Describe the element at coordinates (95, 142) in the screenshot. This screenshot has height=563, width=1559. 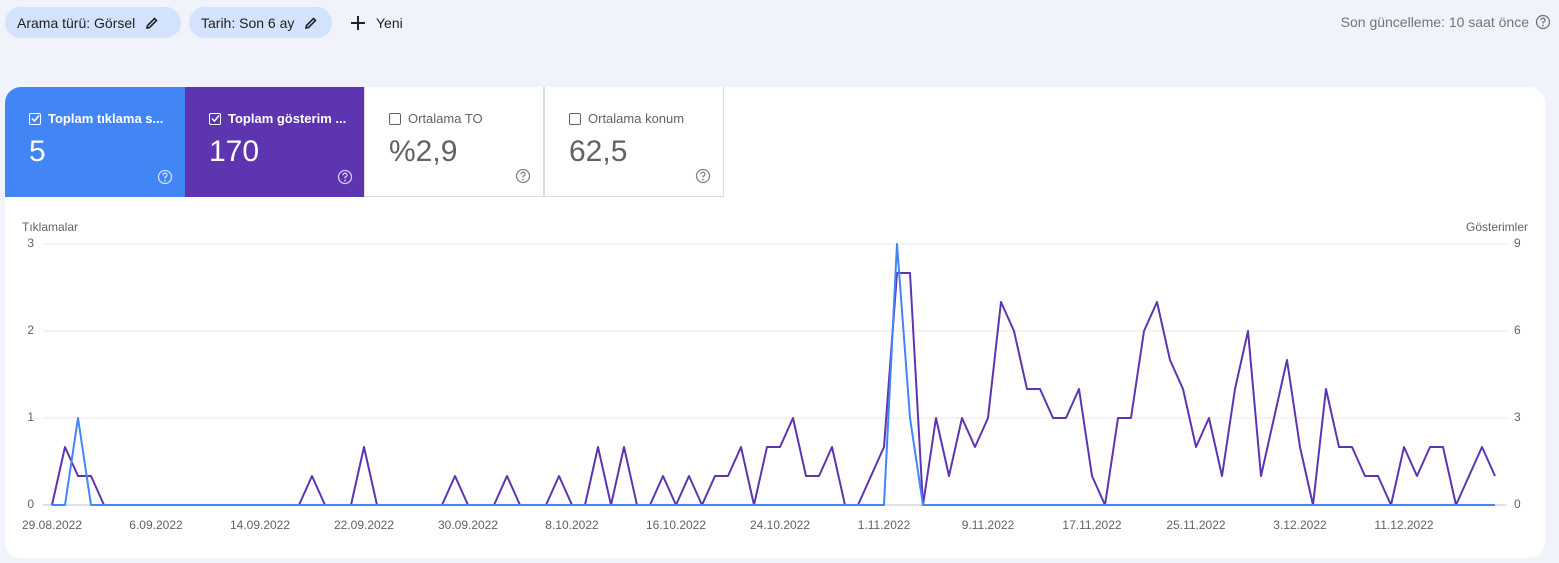
I see `metric-card: Toplam tıklama s... 5` at that location.